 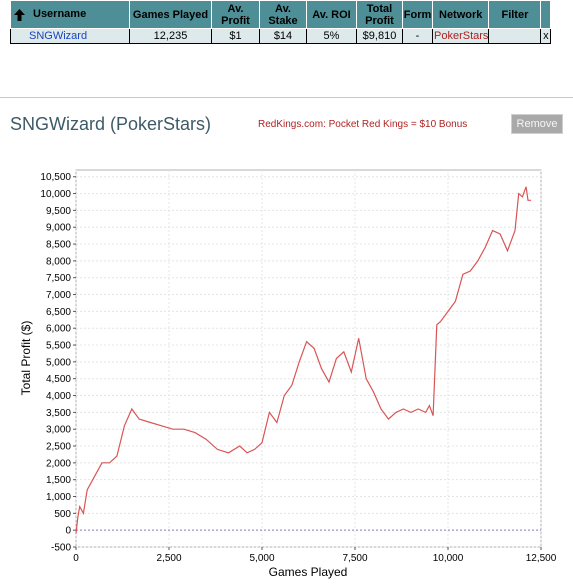 What do you see at coordinates (170, 36) in the screenshot?
I see `games-played-cell: 12,235` at bounding box center [170, 36].